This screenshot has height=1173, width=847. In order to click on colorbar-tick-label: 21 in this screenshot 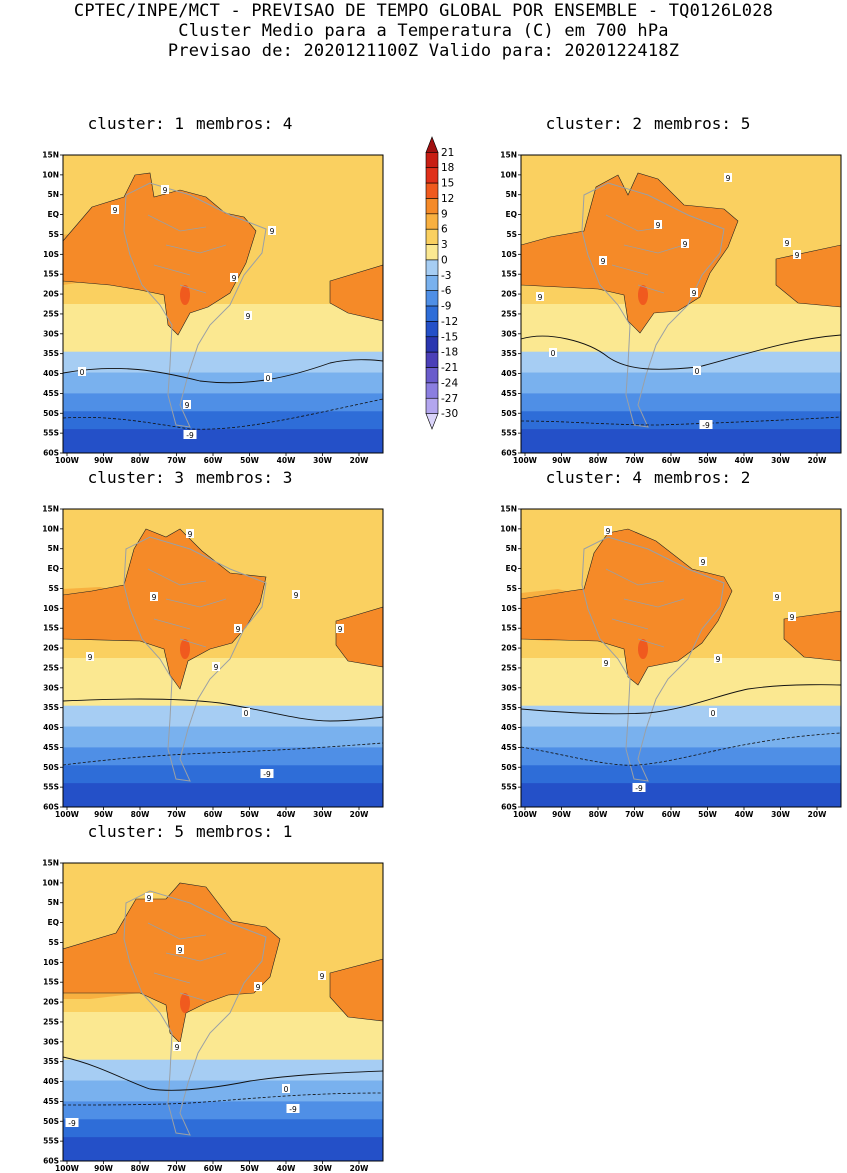, I will do `click(447, 153)`.